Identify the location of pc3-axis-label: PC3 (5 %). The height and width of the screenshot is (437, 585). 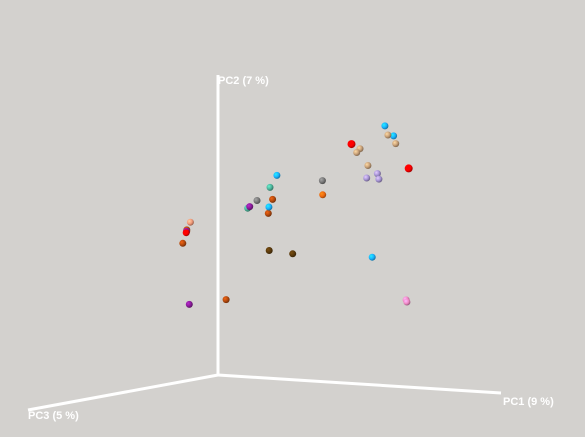
(53, 416).